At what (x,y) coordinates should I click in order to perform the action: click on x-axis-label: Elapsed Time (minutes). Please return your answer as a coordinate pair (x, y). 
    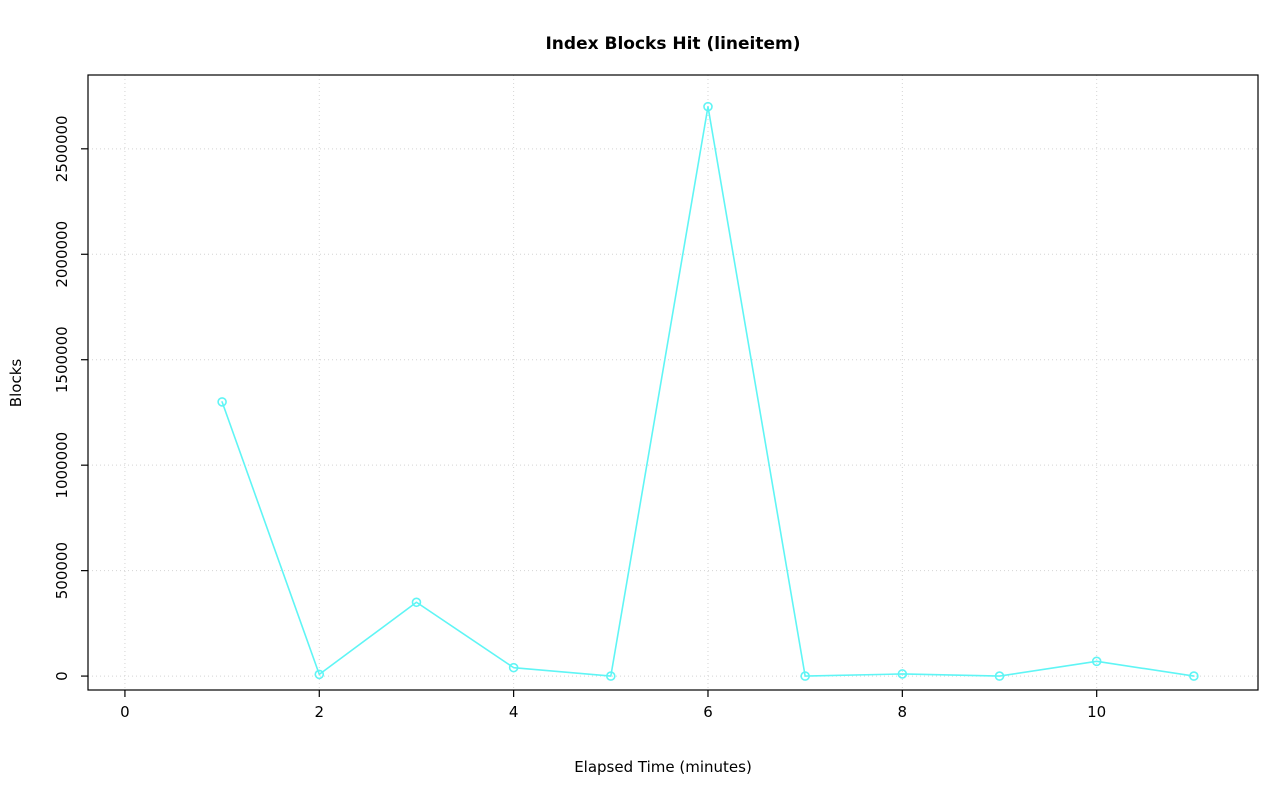
    Looking at the image, I should click on (663, 767).